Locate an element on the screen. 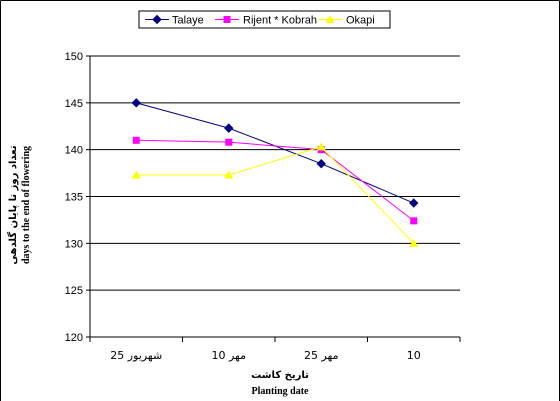 The height and width of the screenshot is (401, 560). y-tick-label: 120 is located at coordinates (74, 338).